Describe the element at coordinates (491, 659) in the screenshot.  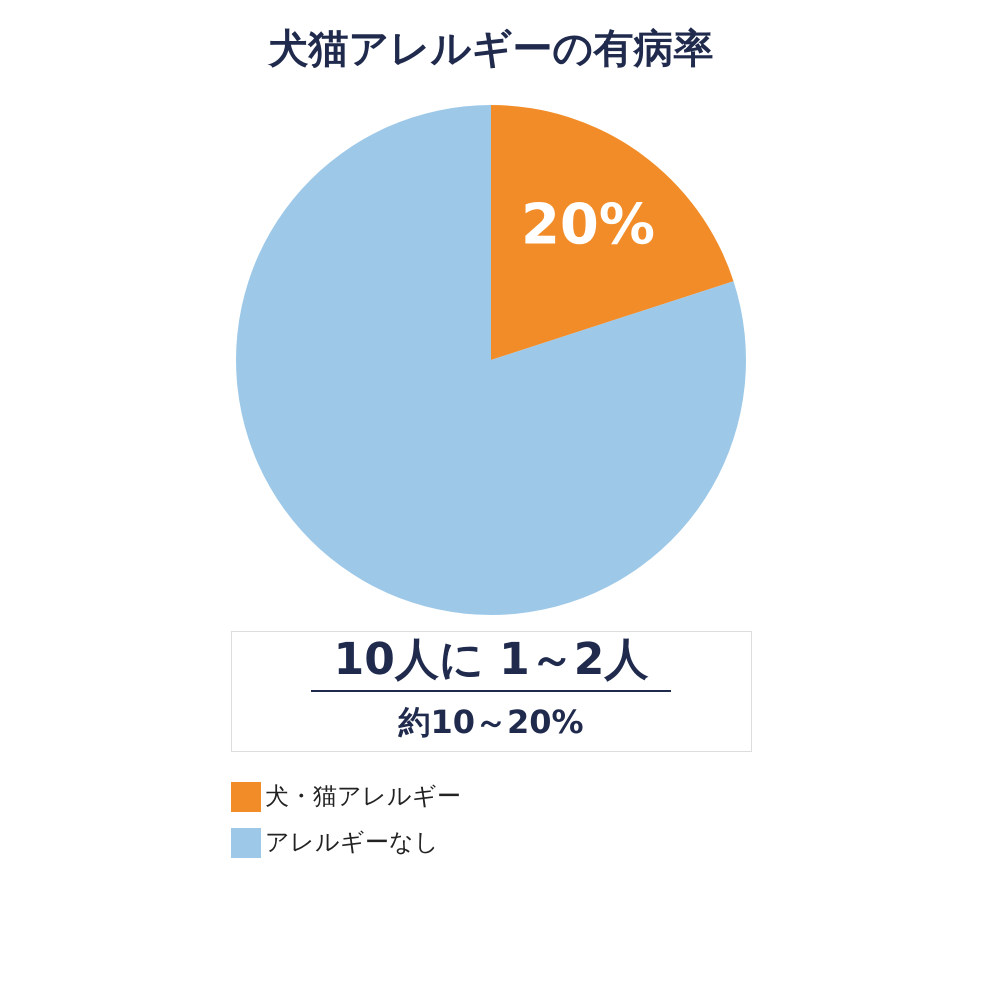
I see `text: 10人に 1～2人` at that location.